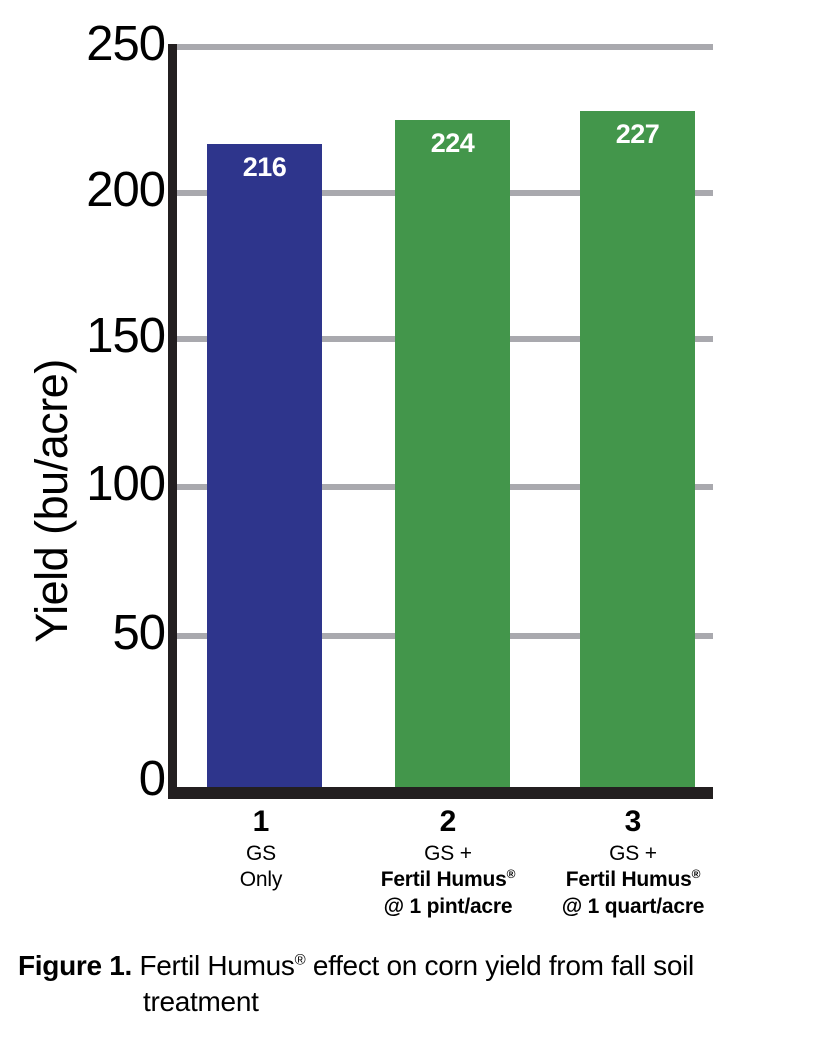 Image resolution: width=818 pixels, height=1042 pixels. I want to click on y-tick-label-150: 150, so click(126, 336).